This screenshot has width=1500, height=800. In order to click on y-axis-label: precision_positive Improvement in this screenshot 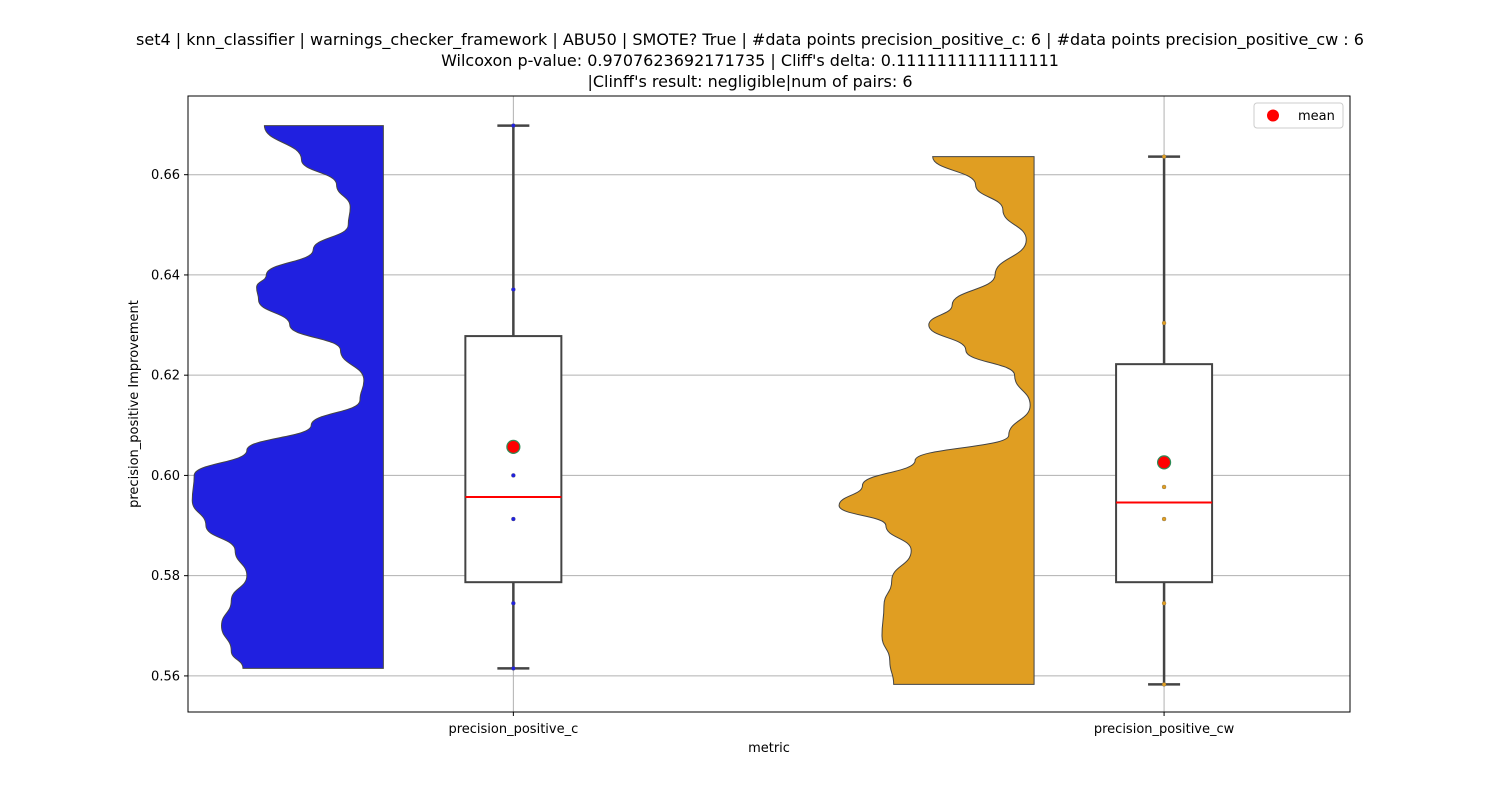, I will do `click(134, 404)`.